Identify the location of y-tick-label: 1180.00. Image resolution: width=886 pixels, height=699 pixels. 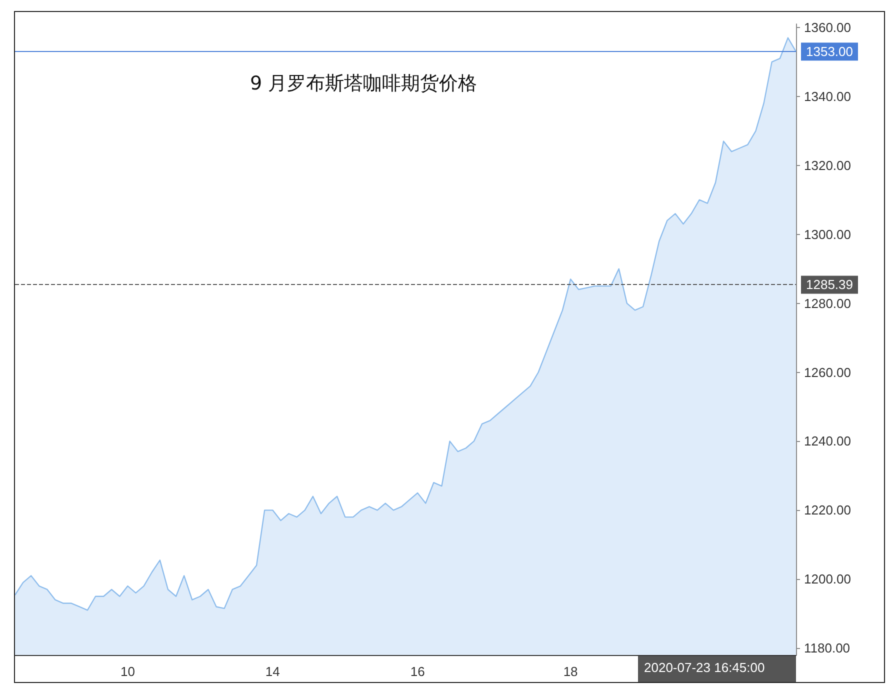
(827, 648).